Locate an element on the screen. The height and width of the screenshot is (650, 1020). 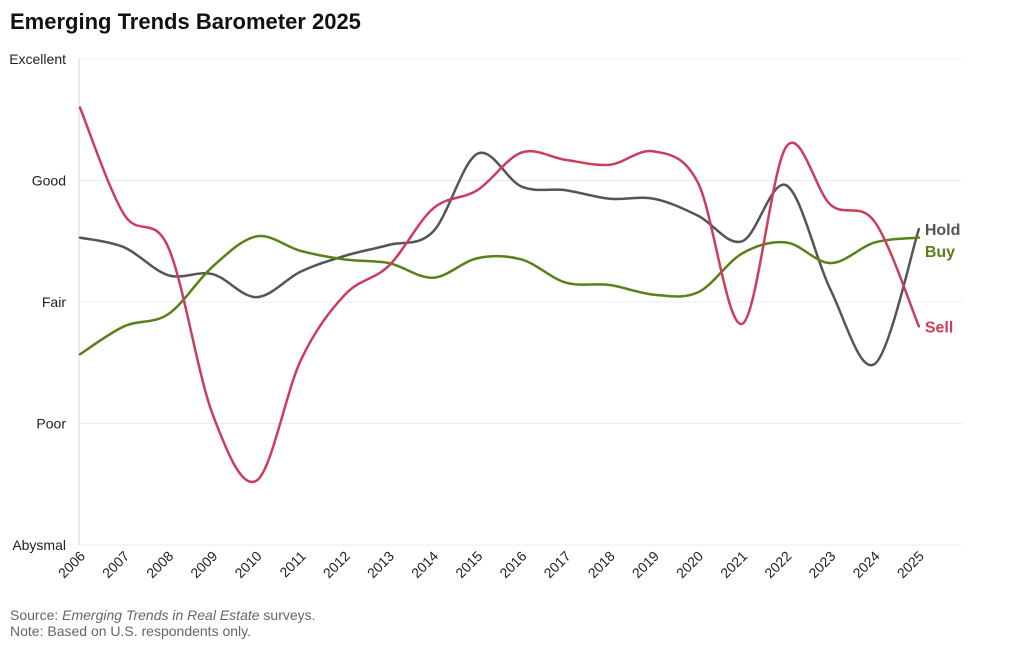
x-tick-label: 2021 is located at coordinates (733, 564).